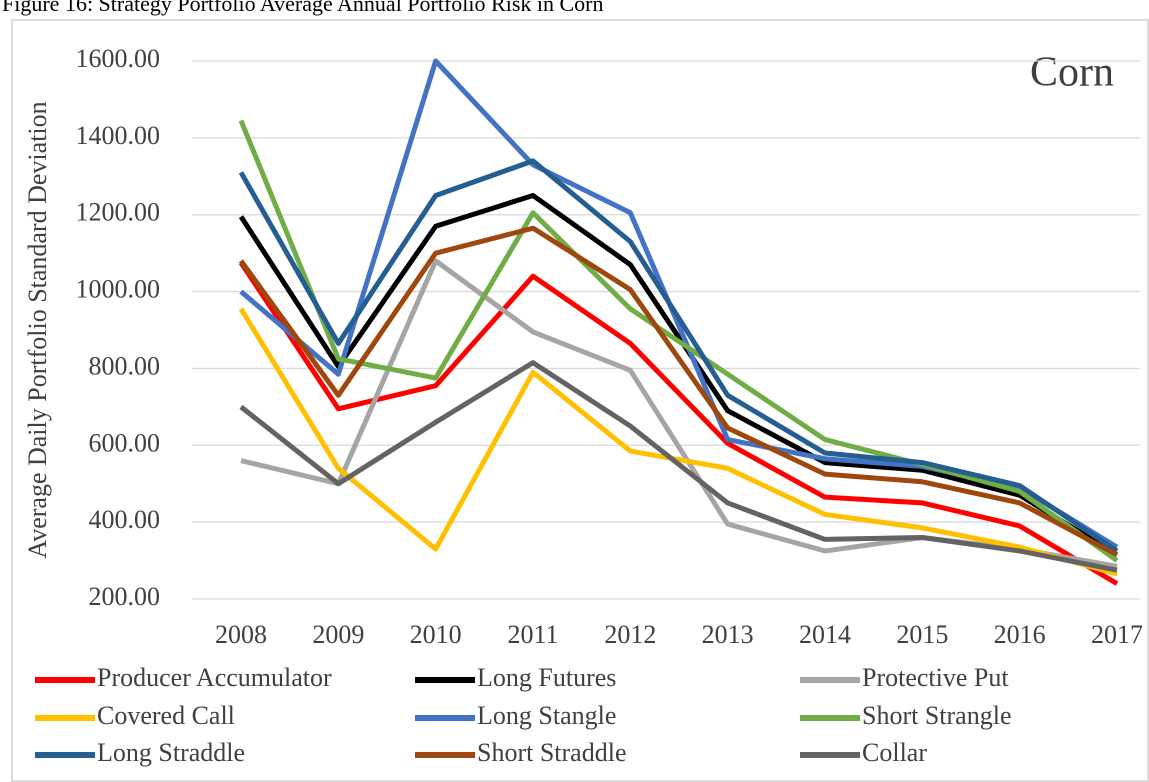  I want to click on y-tick-label: 200.00, so click(125, 596).